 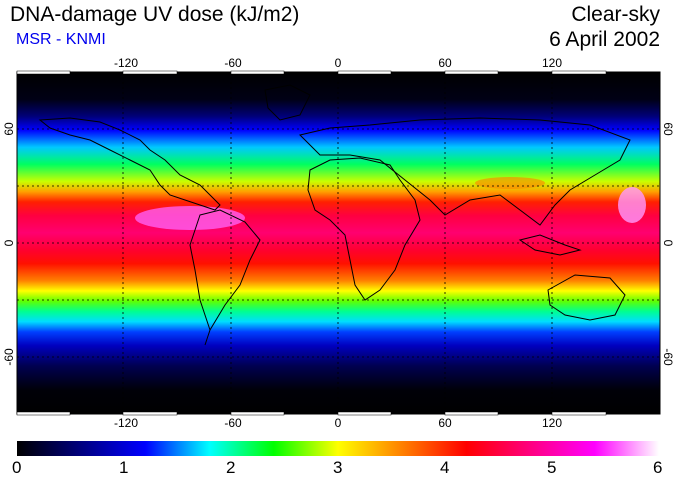 What do you see at coordinates (9, 242) in the screenshot?
I see `lat-tick-left: 0` at bounding box center [9, 242].